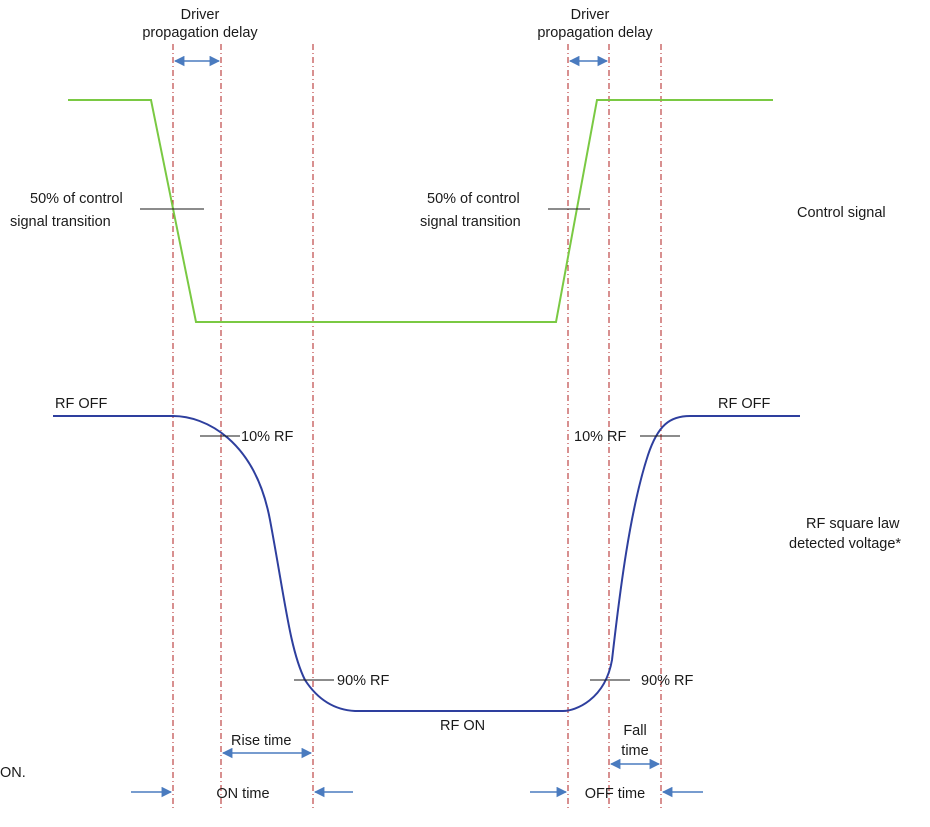 The image size is (930, 827). I want to click on off-time-label: OFF time, so click(615, 794).